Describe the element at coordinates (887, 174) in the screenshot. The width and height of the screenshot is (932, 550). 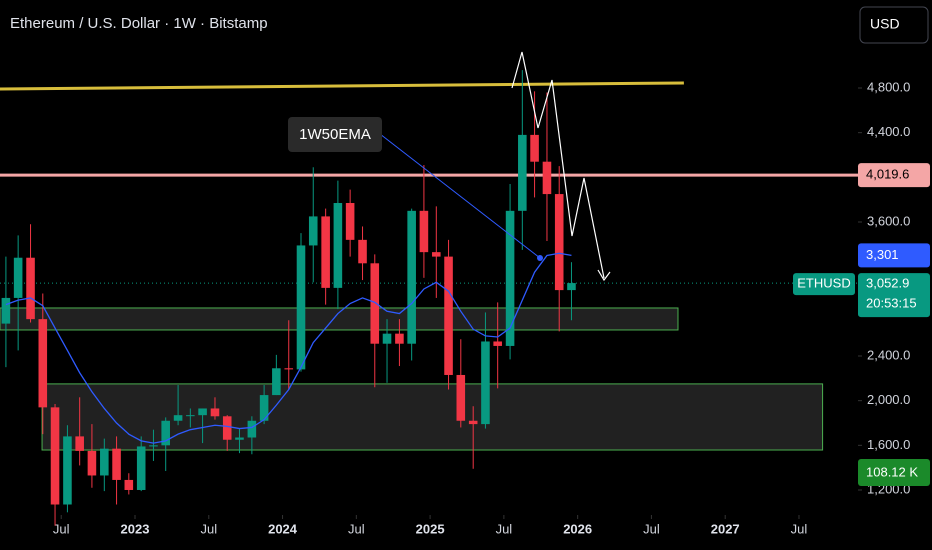
I see `resistance-label-text: 4,019.6` at that location.